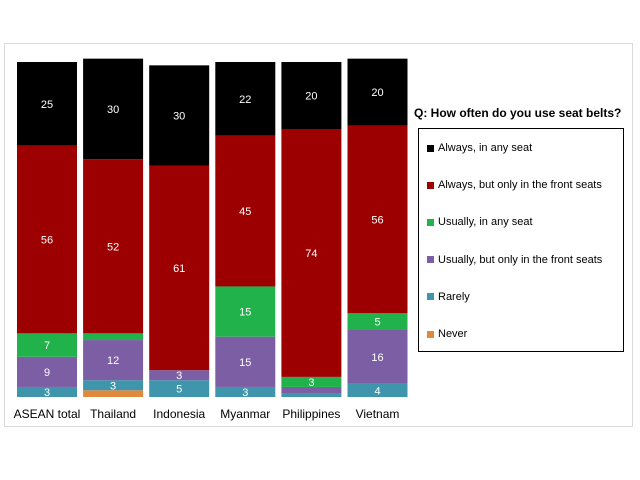 The width and height of the screenshot is (640, 480). I want to click on bar-segment-myanmar-rarely, so click(245, 391).